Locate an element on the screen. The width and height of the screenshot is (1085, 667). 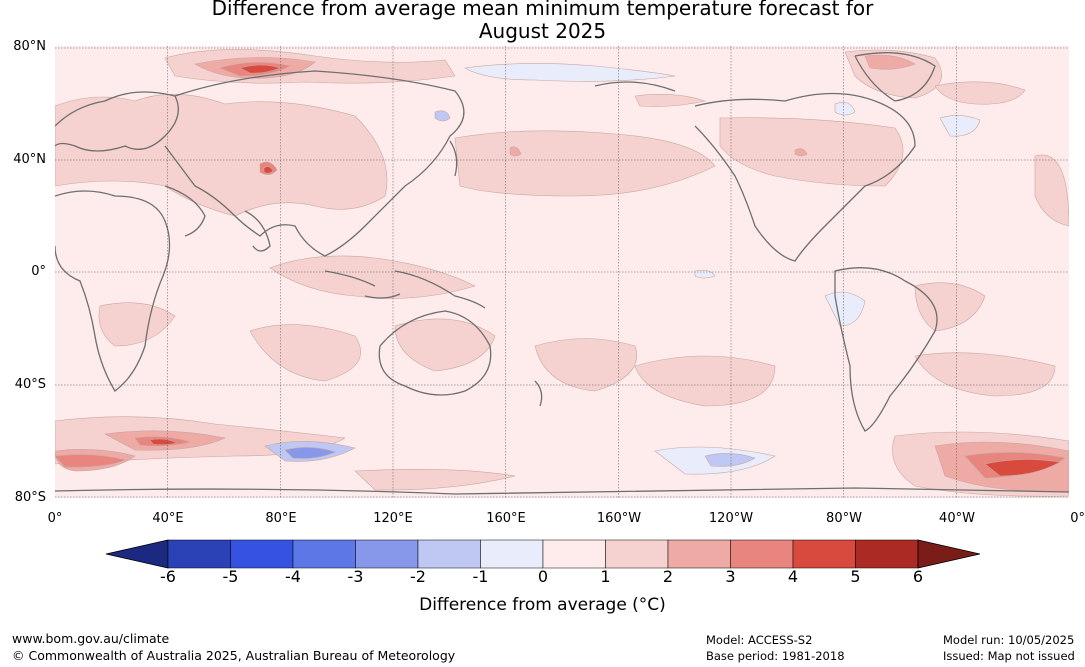
colorbar-tick-label: 3 is located at coordinates (730, 576).